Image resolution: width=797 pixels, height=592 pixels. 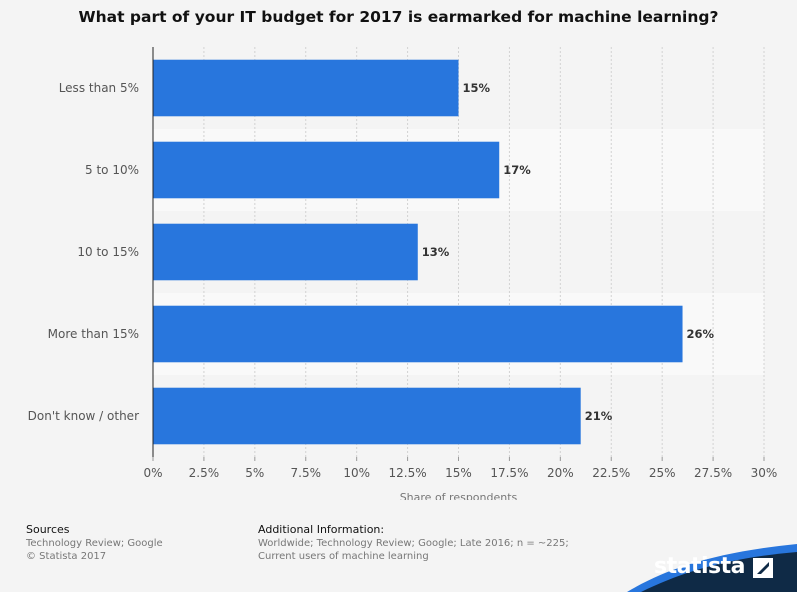 What do you see at coordinates (701, 334) in the screenshot?
I see `data-label: 26%` at bounding box center [701, 334].